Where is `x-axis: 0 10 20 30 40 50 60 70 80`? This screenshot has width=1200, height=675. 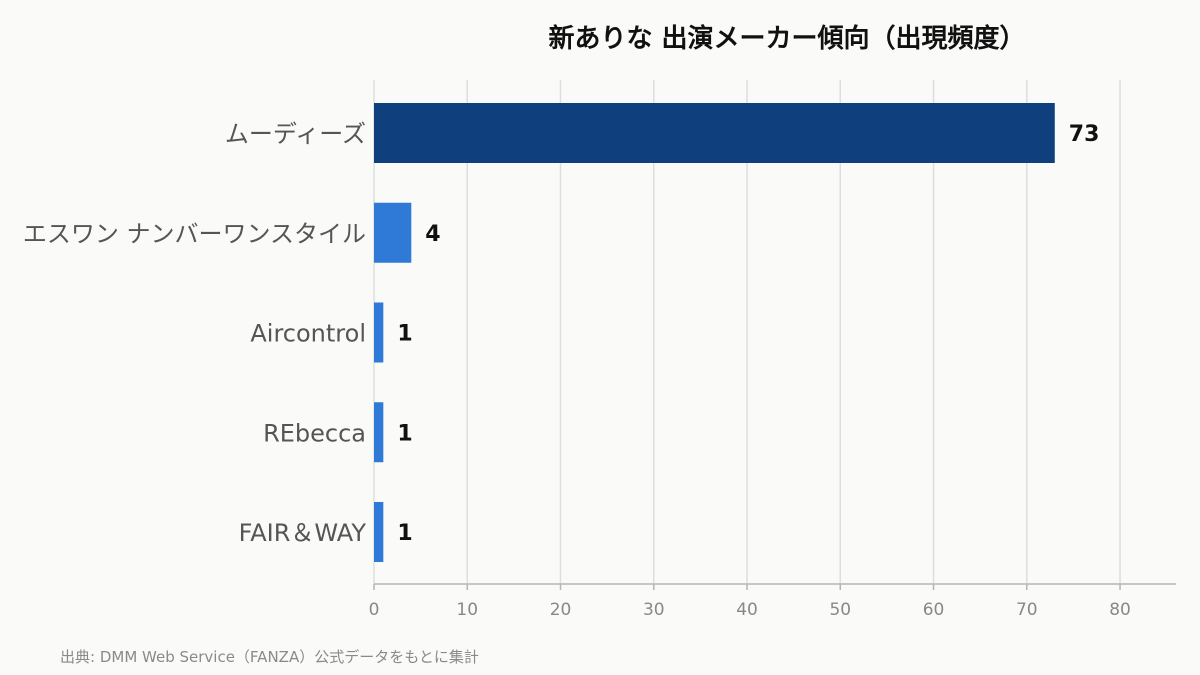 x-axis: 0 10 20 30 40 50 60 70 80 is located at coordinates (772, 601).